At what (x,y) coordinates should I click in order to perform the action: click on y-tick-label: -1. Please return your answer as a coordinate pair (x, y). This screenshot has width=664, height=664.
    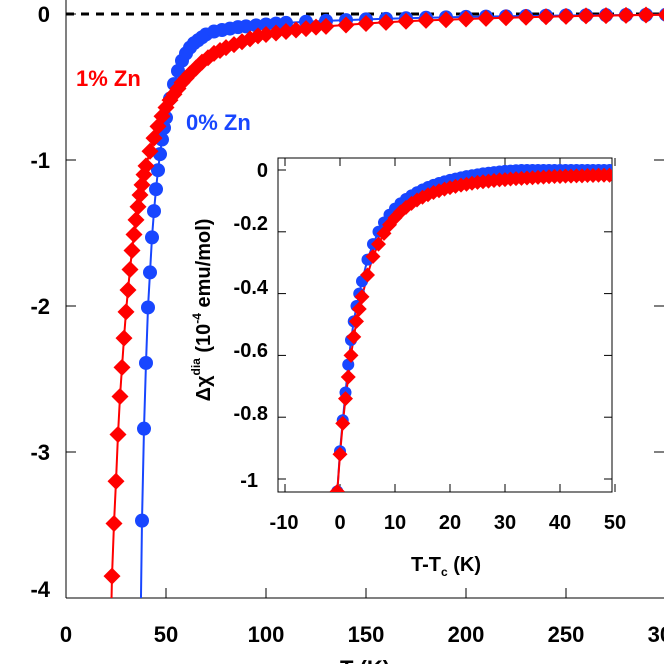
    Looking at the image, I should click on (40, 160).